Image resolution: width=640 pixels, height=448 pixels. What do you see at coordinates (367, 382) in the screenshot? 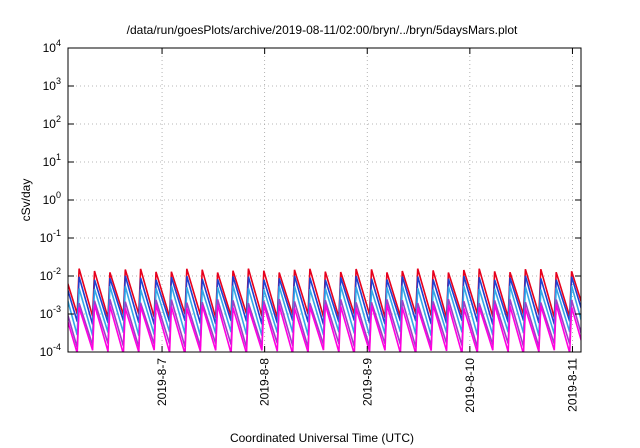
I see `x-tick-label: 2019-8-9` at bounding box center [367, 382].